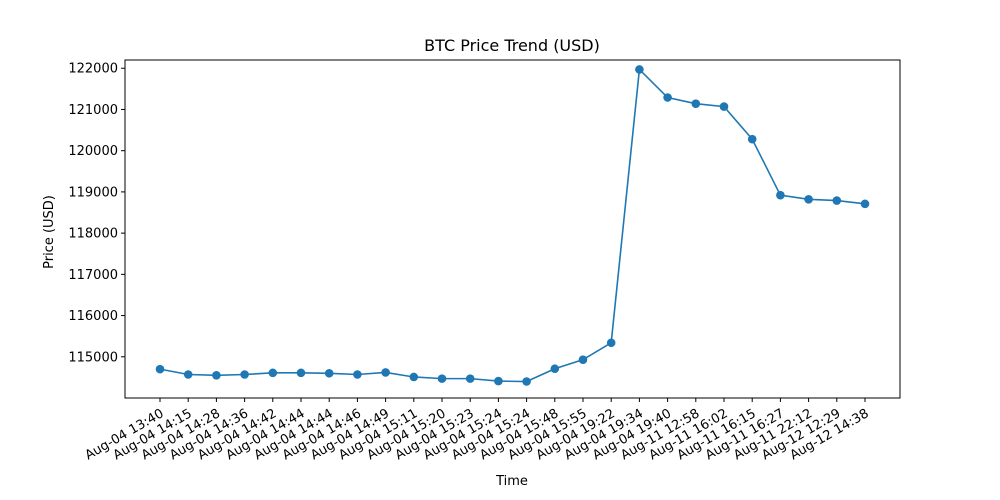  What do you see at coordinates (93, 192) in the screenshot?
I see `y-tick-label: 119000` at bounding box center [93, 192].